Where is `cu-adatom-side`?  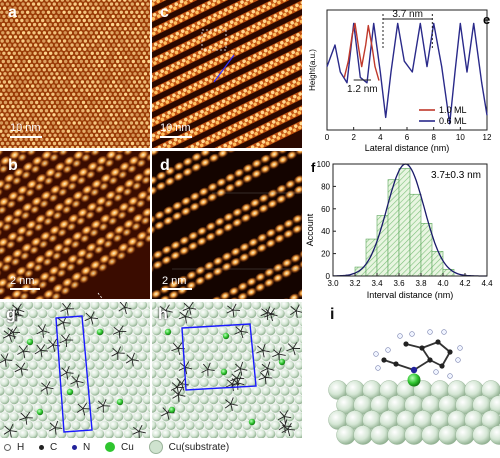 cu-adatom-side is located at coordinates (414, 380).